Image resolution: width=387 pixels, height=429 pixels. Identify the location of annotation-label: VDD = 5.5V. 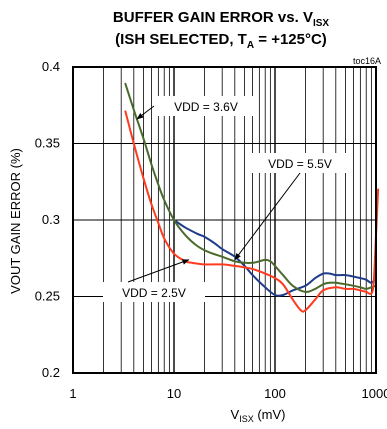
(300, 164).